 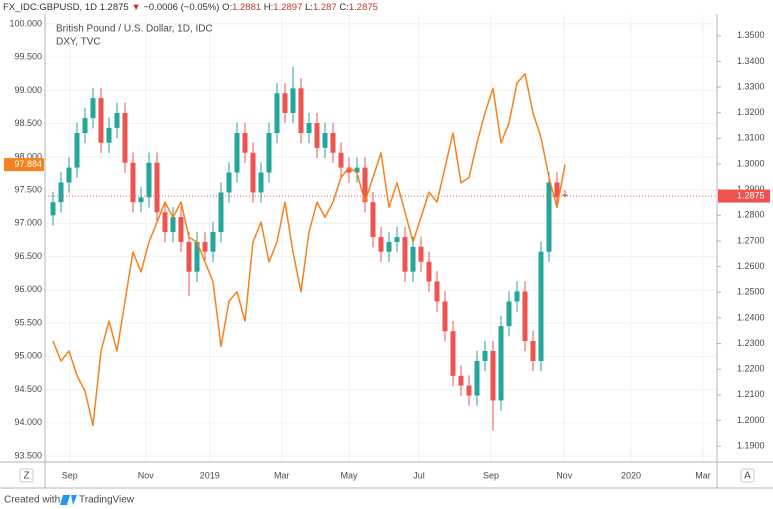 What do you see at coordinates (751, 369) in the screenshot?
I see `y2-tick-label: 1.2200` at bounding box center [751, 369].